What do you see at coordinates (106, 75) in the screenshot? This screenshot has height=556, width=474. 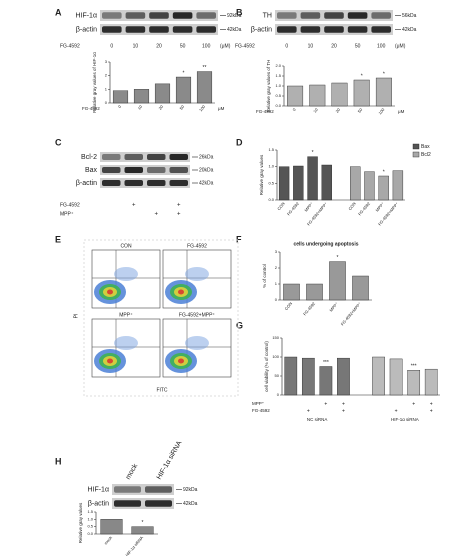 I see `y-tick-label: 2` at bounding box center [106, 75].